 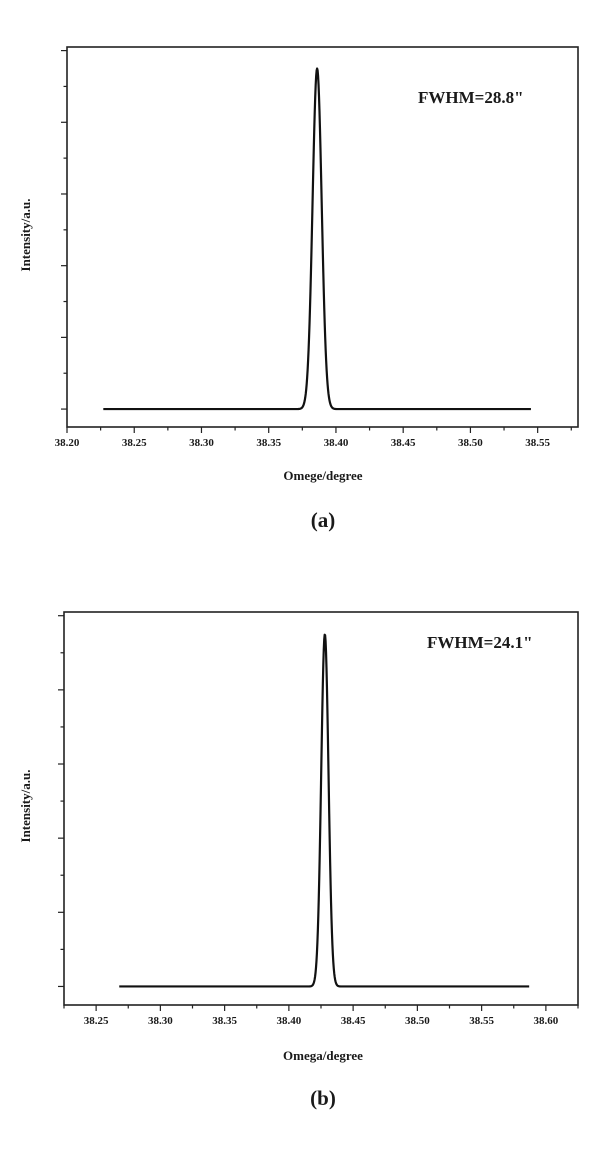 What do you see at coordinates (353, 1021) in the screenshot?
I see `chart-b-x-tick-label: 38.45` at bounding box center [353, 1021].